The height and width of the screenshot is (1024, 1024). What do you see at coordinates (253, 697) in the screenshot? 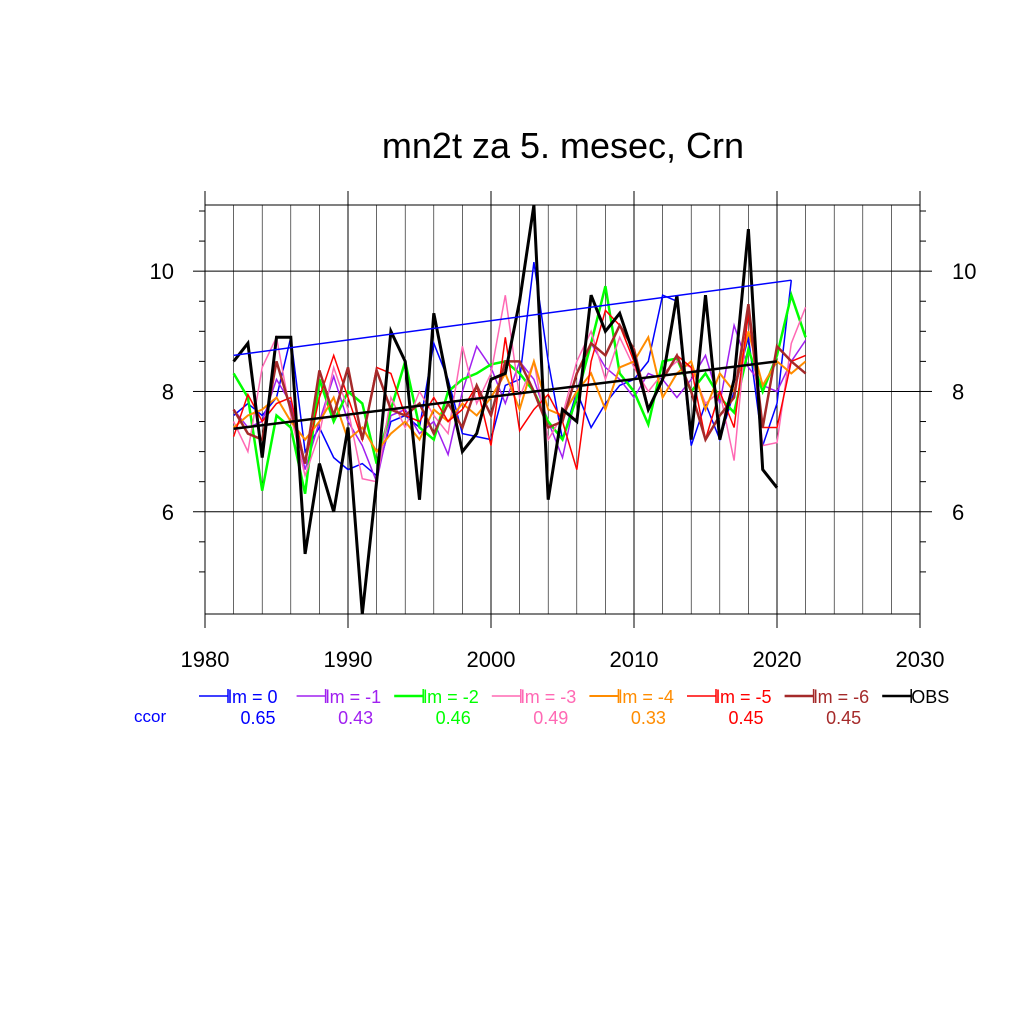
I see `legend-entry: lm = 0` at bounding box center [253, 697].